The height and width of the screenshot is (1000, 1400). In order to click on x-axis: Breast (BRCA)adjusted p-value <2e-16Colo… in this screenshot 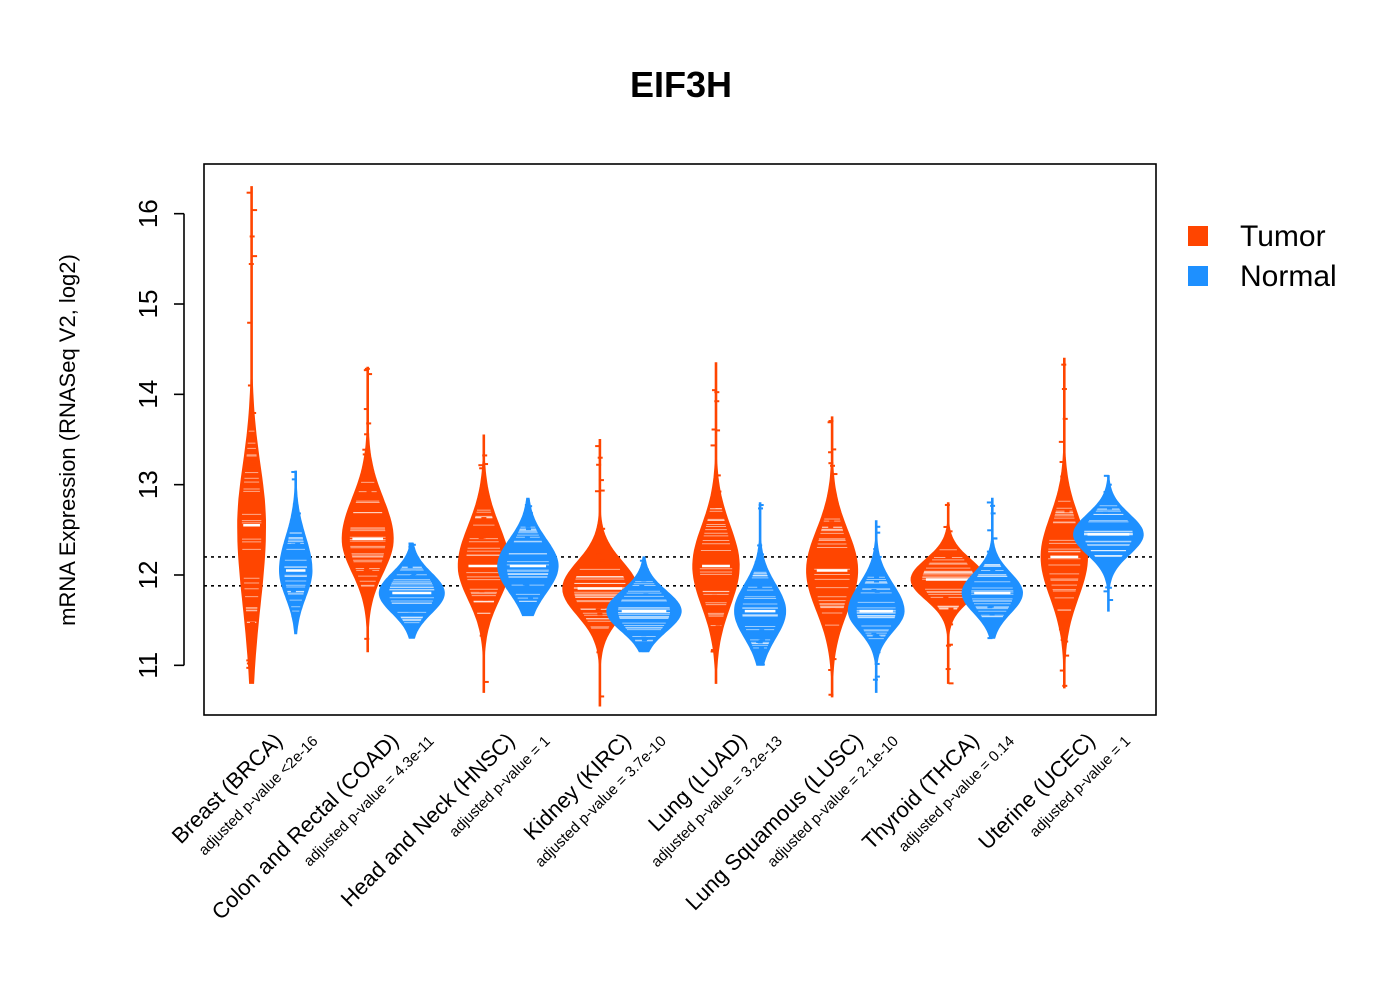, I will do `click(650, 826)`.